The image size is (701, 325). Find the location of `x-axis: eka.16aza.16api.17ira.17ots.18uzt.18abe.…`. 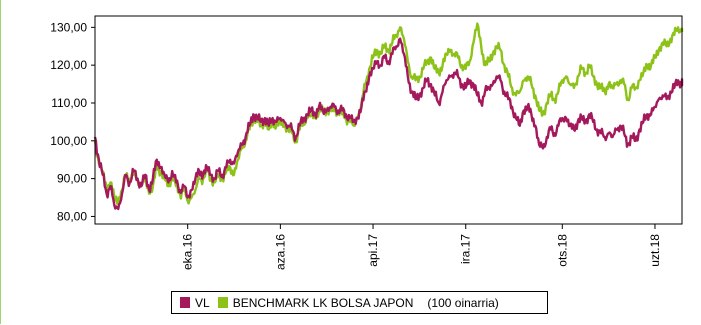

x-axis: eka.16aza.16api.17ira.17ots.18uzt.18abe.… is located at coordinates (421, 247).